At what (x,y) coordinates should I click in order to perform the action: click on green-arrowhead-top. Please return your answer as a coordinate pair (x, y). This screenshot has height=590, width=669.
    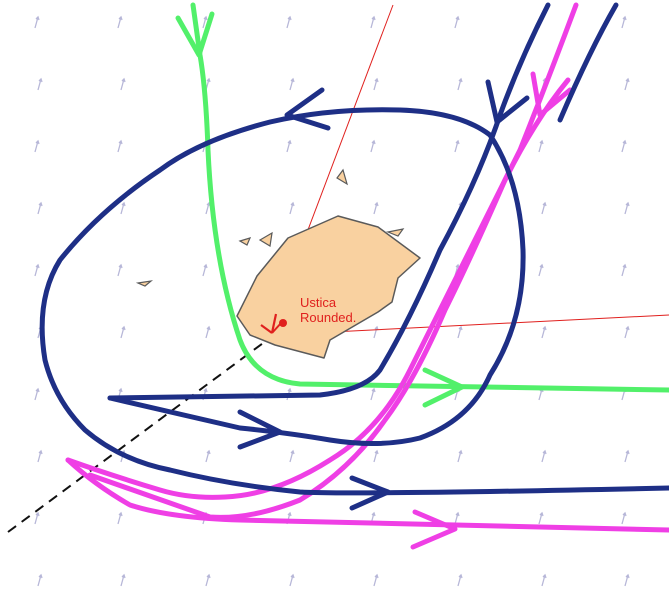
    Looking at the image, I should click on (195, 34).